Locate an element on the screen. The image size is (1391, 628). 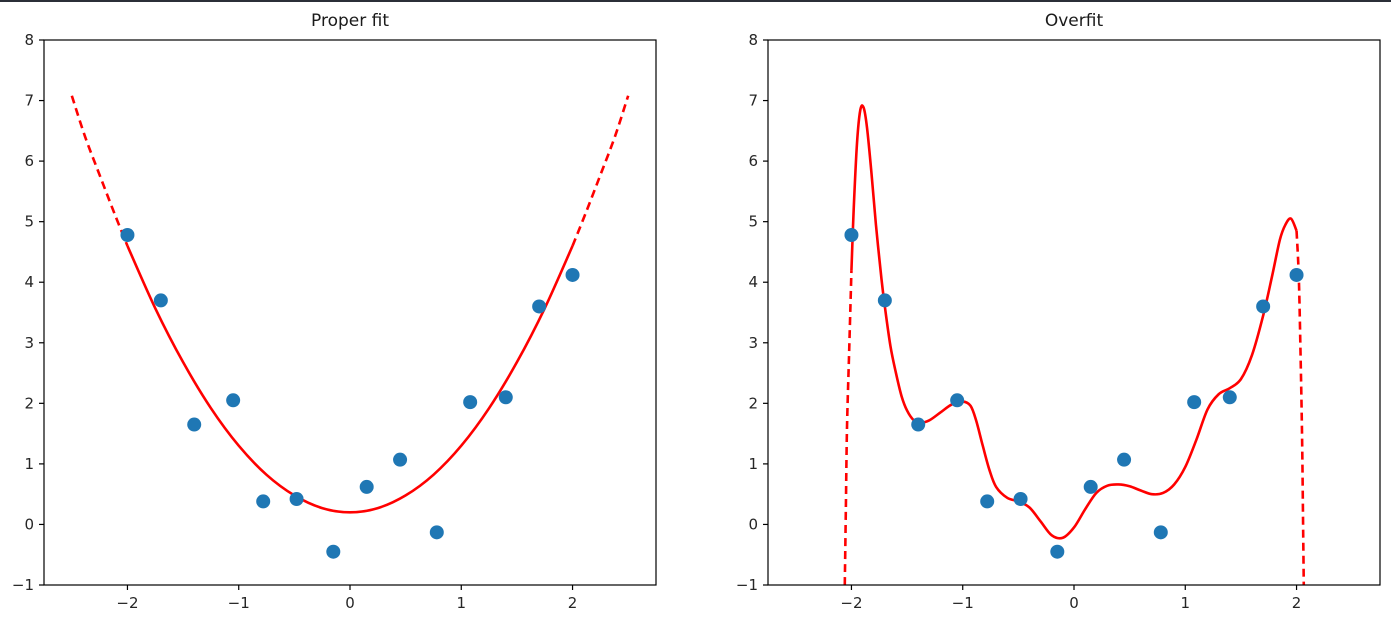
window-top-edge is located at coordinates (695, 1).